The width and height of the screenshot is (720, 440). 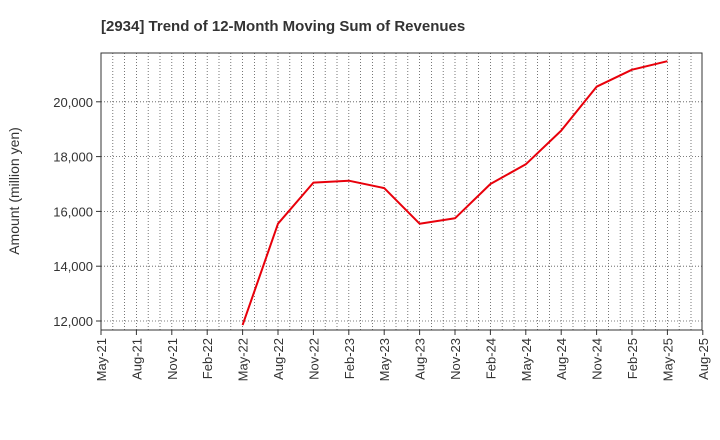 I want to click on x-tick-label: Feb-24, so click(x=490, y=358).